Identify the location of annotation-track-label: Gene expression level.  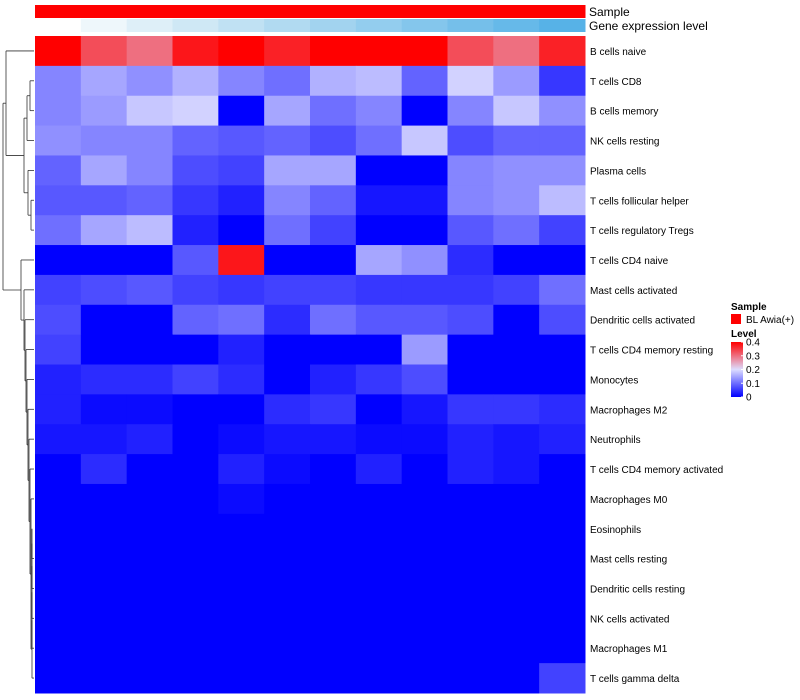
(648, 26).